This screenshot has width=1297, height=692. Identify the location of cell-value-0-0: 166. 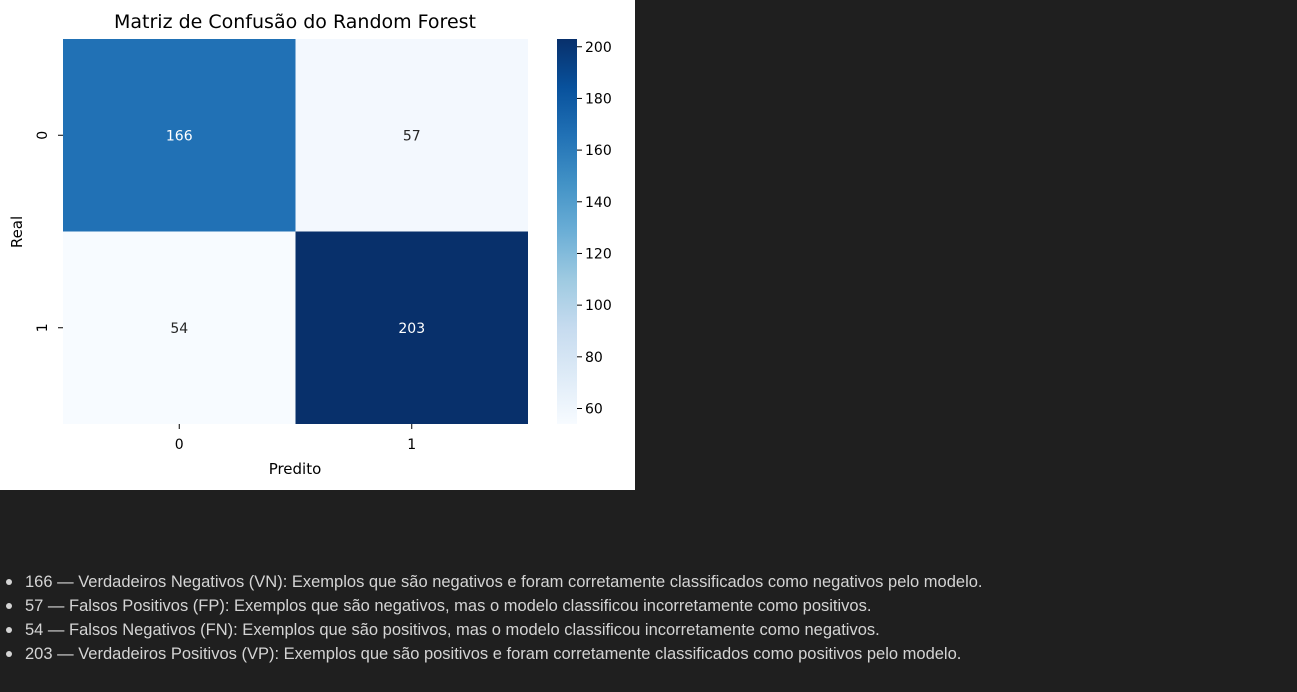
(179, 136).